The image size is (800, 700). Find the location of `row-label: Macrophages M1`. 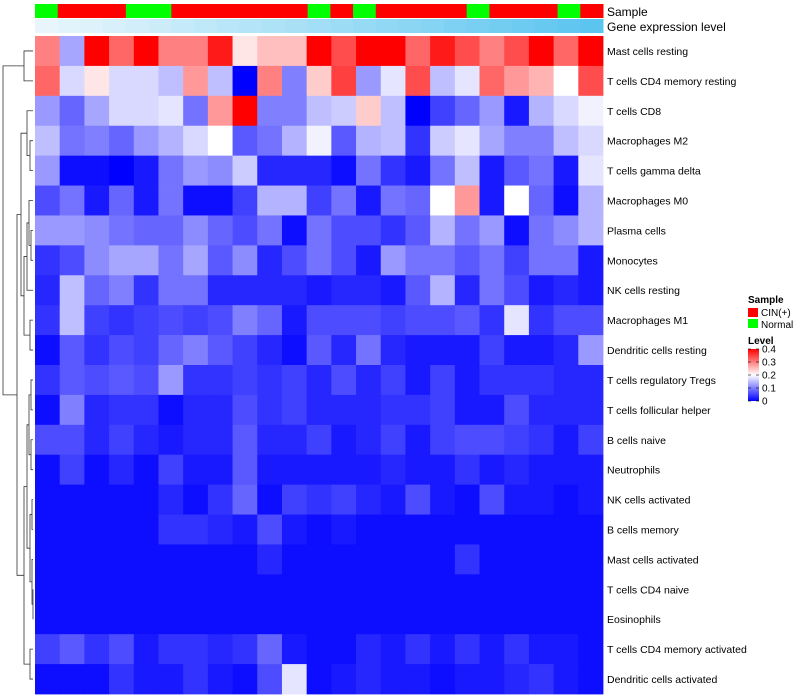

row-label: Macrophages M1 is located at coordinates (647, 321).